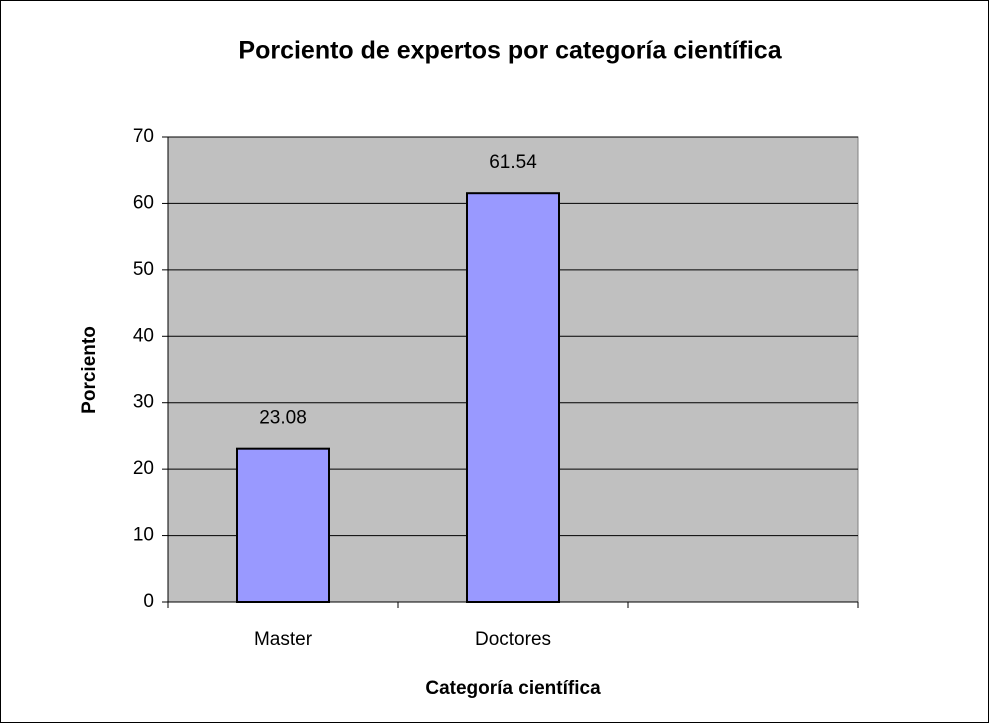 Image resolution: width=989 pixels, height=723 pixels. What do you see at coordinates (143, 535) in the screenshot?
I see `y-tick-label: 10` at bounding box center [143, 535].